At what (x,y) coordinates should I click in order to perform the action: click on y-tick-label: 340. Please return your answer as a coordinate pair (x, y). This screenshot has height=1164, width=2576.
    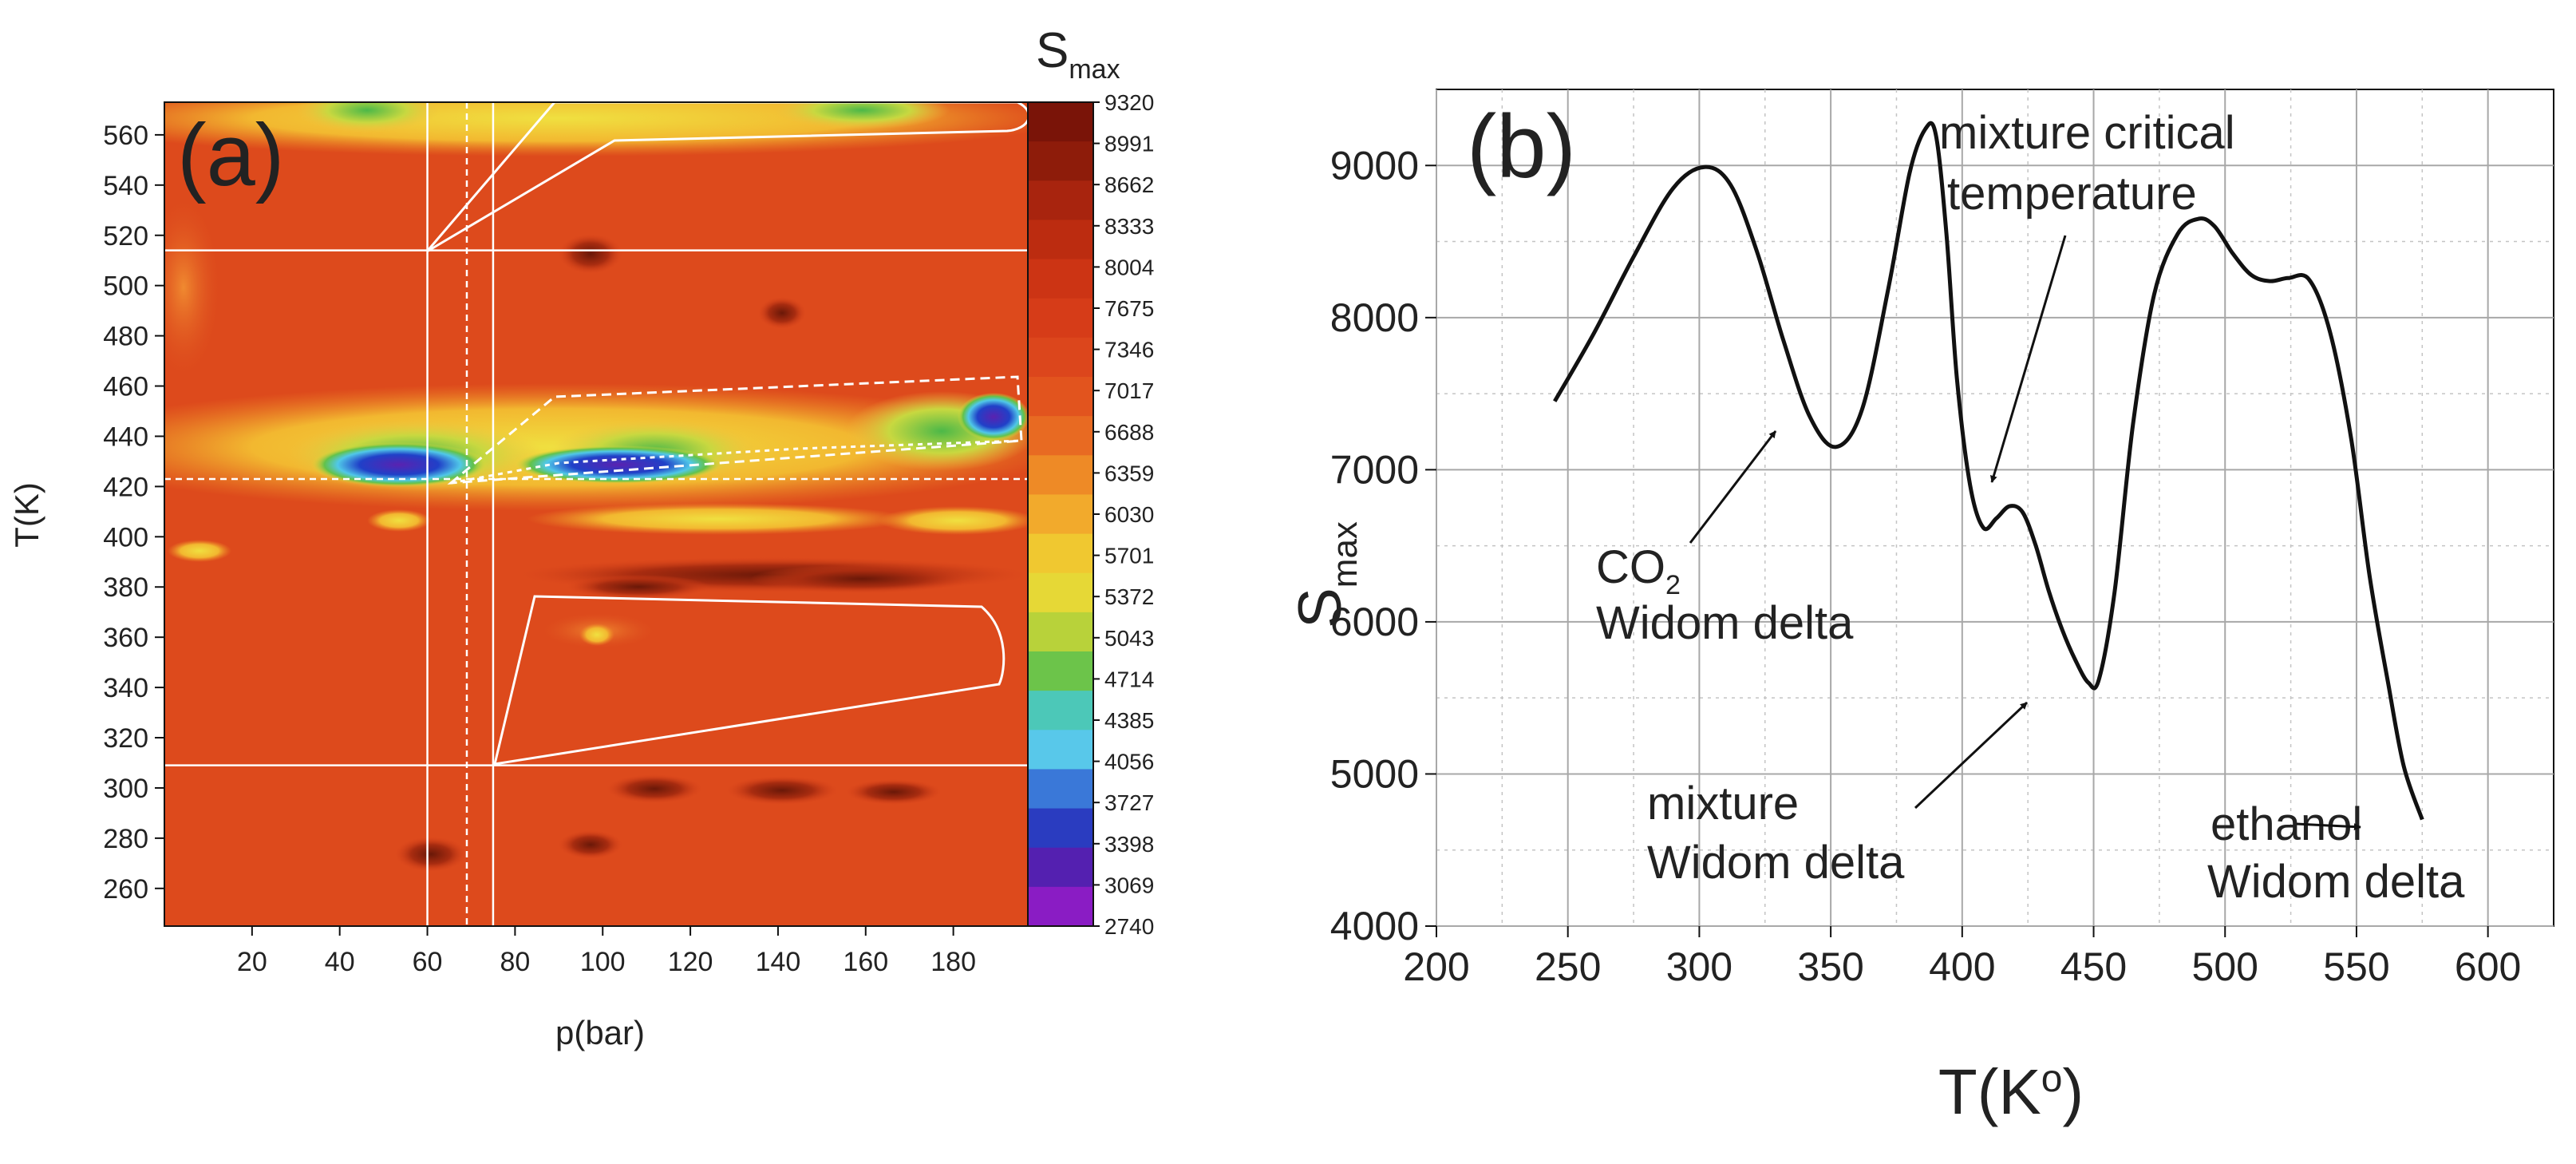
    Looking at the image, I should click on (125, 688).